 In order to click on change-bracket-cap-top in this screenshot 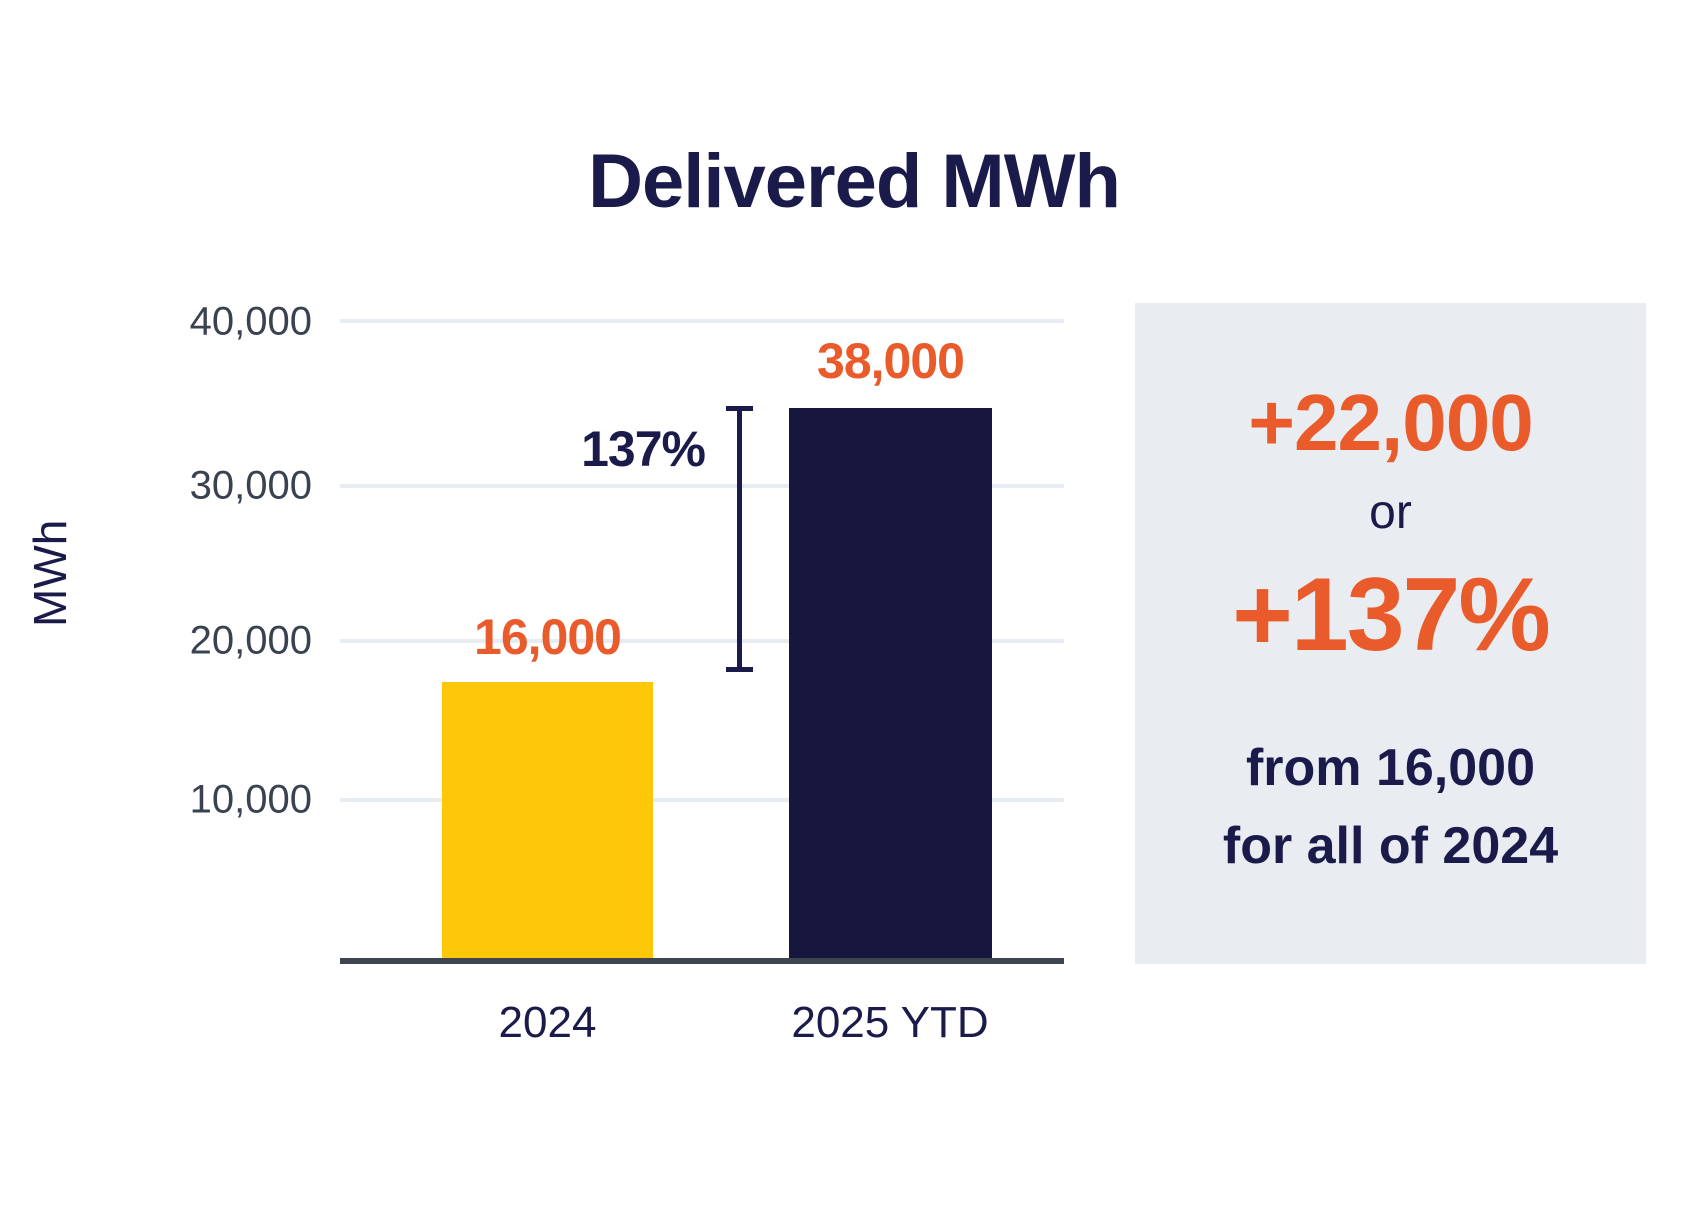, I will do `click(739, 408)`.